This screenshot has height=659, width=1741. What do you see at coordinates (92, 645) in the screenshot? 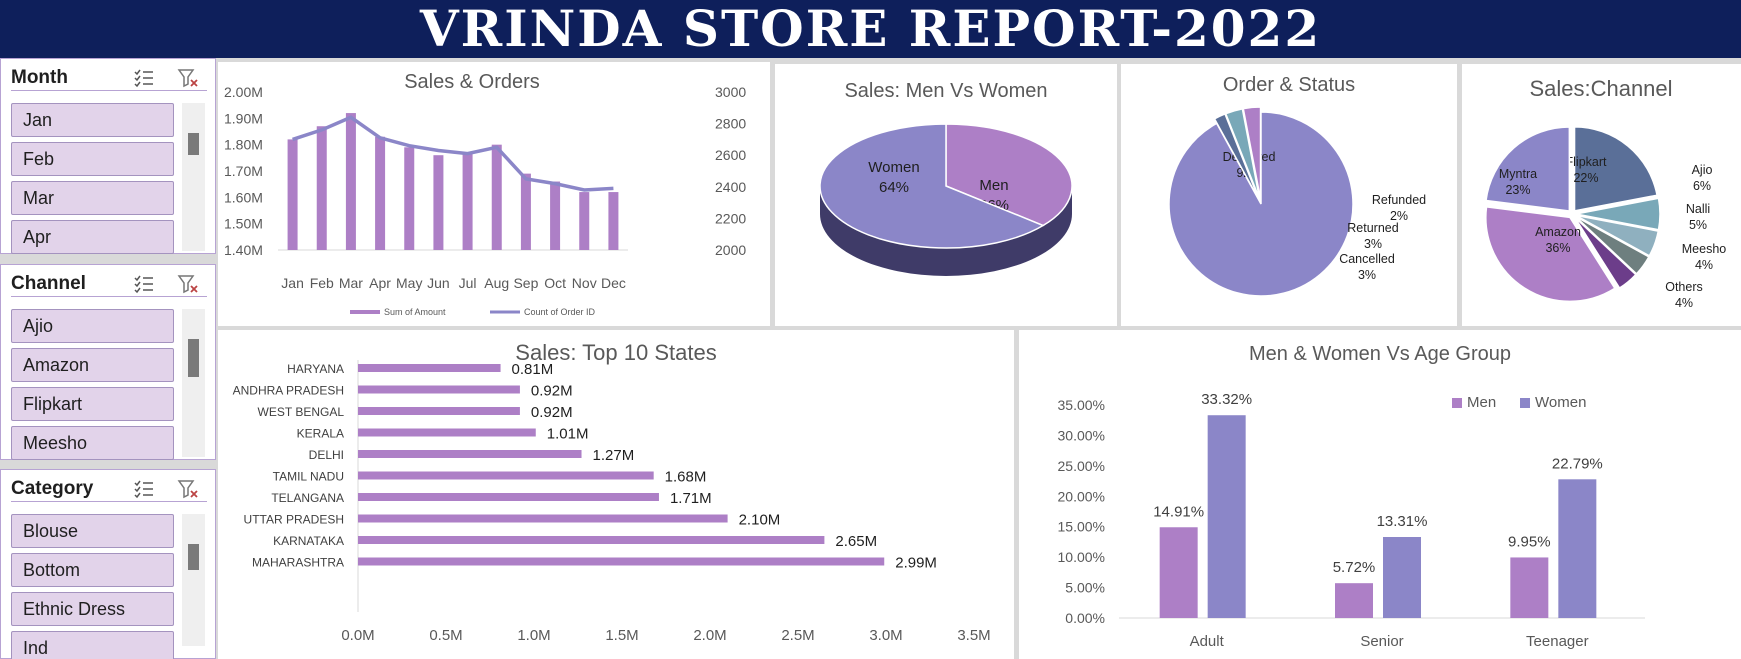
I see `slicer-item-ind: Ind` at bounding box center [92, 645].